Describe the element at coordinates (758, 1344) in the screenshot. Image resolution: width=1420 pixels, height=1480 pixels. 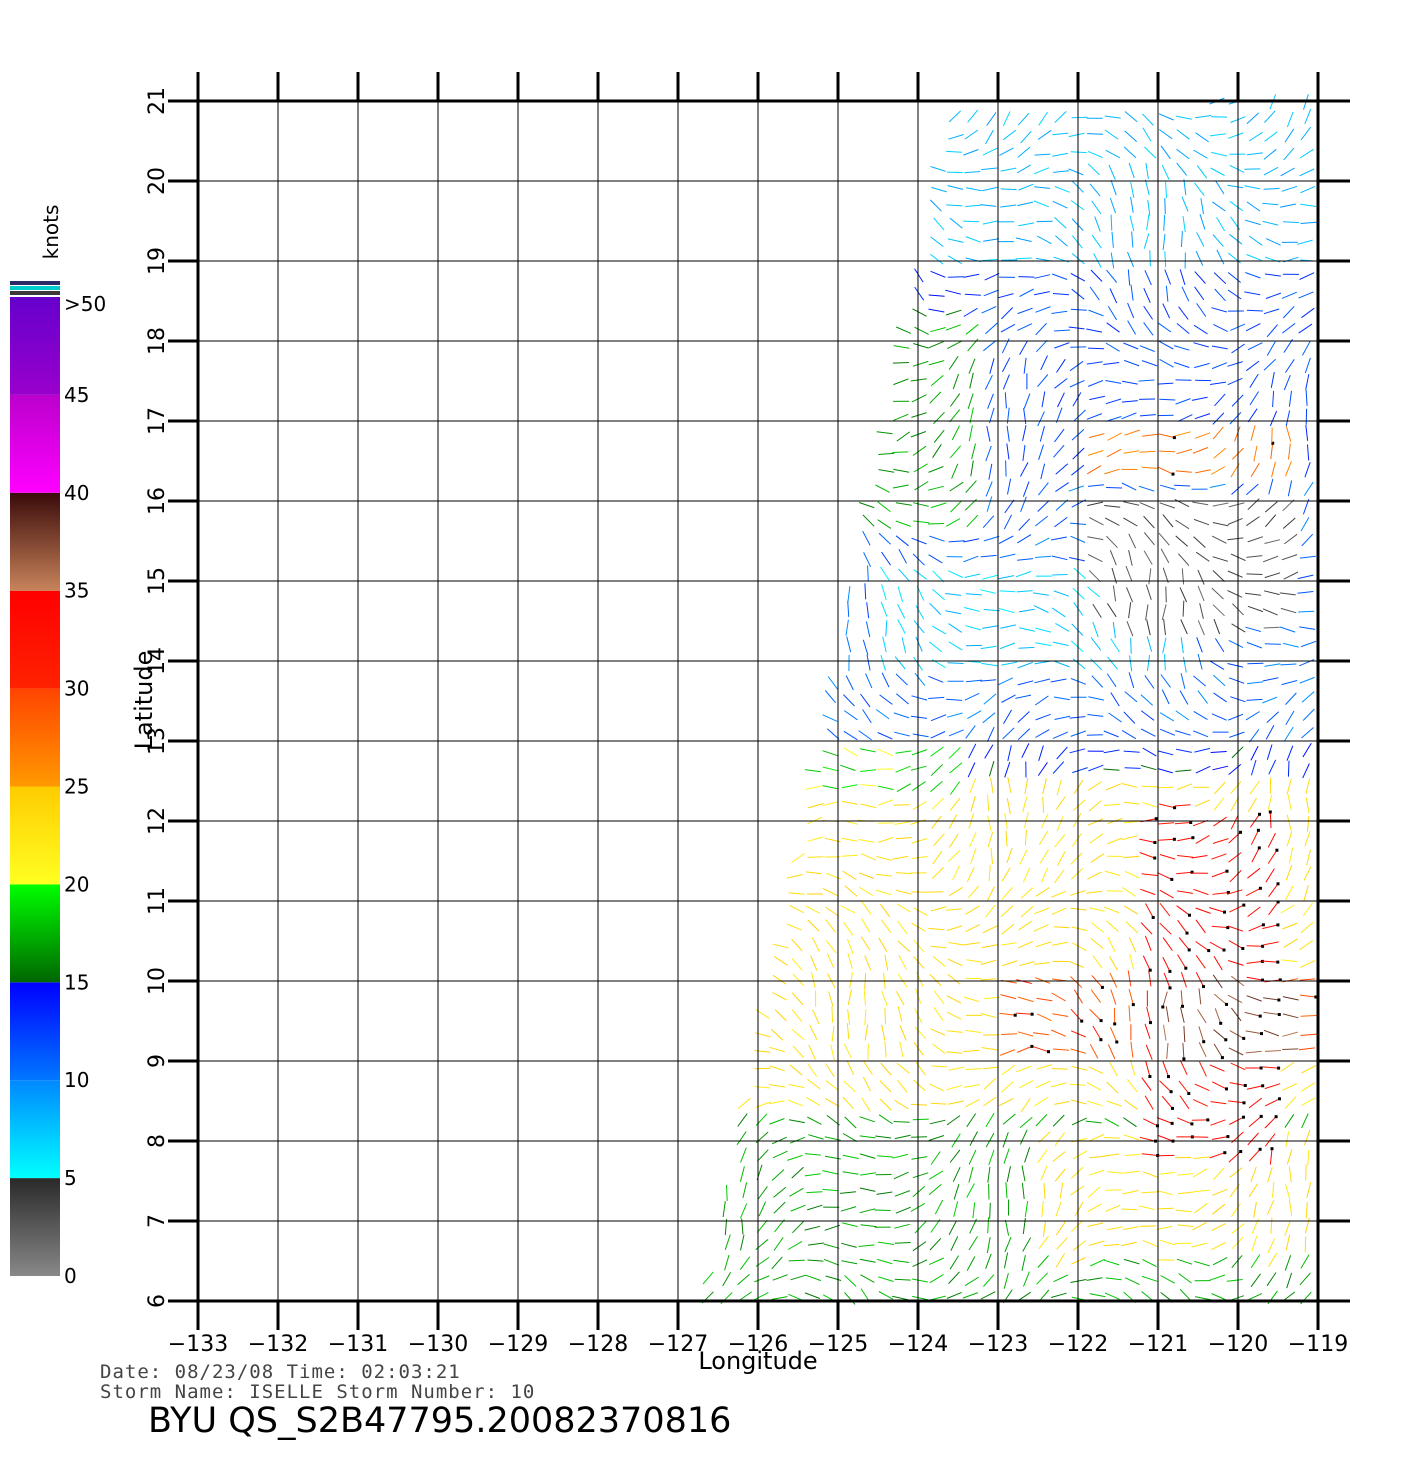
I see `x-tick-label: −126` at that location.